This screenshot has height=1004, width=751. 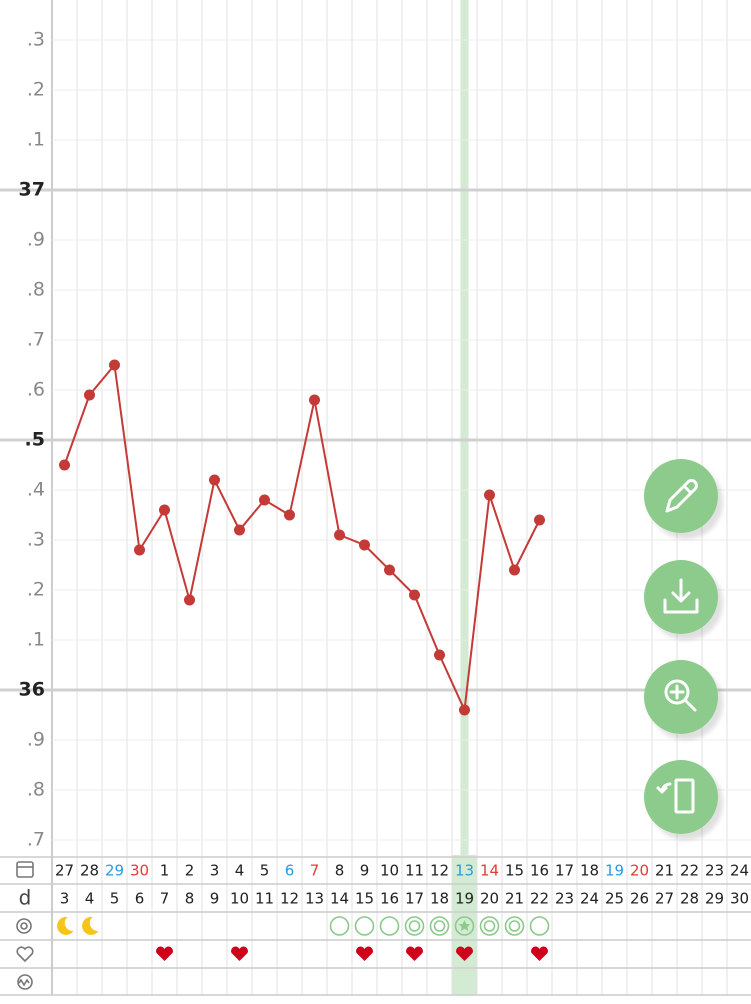 I want to click on date-label: 5, so click(x=265, y=871).